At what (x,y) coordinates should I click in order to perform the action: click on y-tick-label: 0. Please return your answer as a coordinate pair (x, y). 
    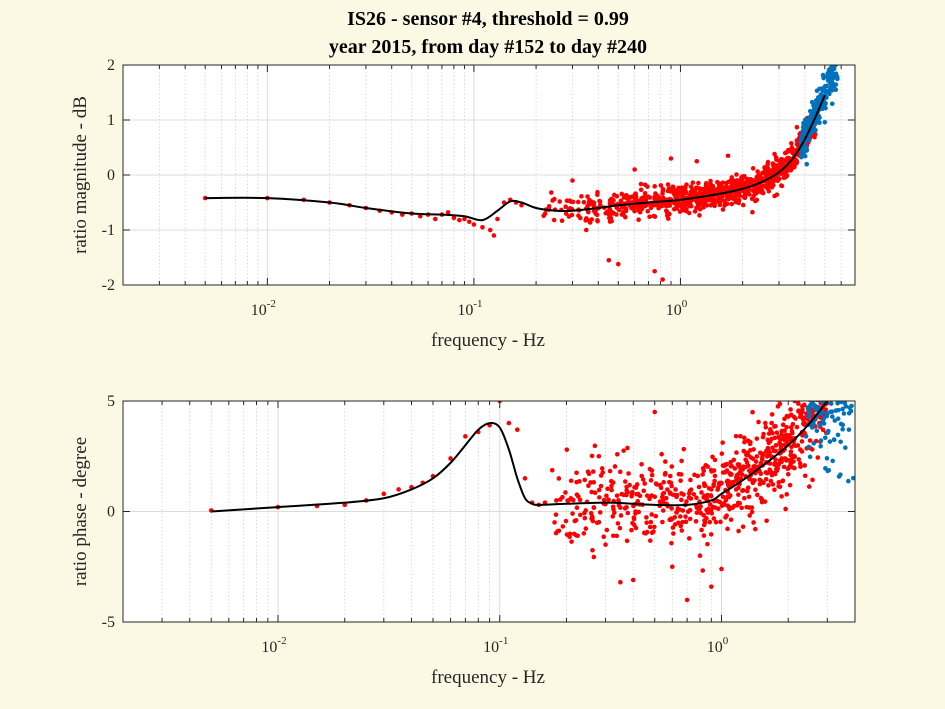
    Looking at the image, I should click on (111, 512).